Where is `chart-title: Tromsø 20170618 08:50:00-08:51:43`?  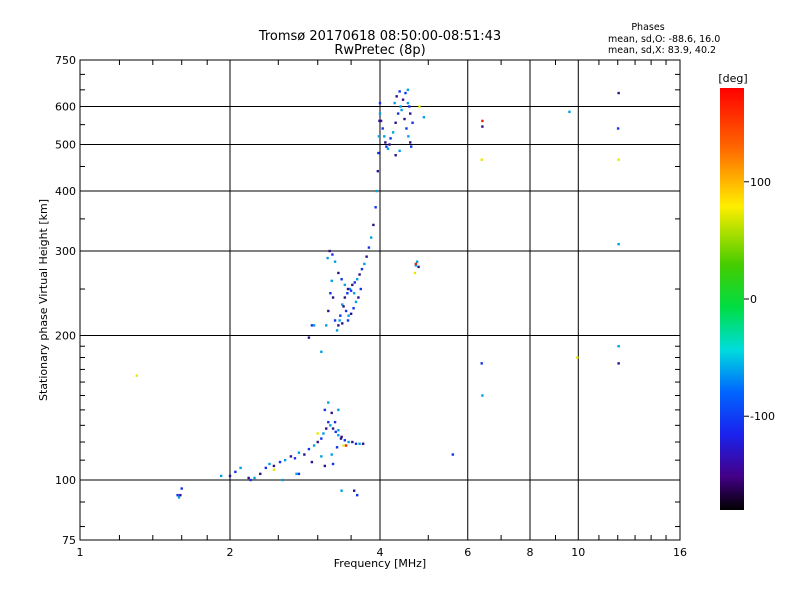 chart-title: Tromsø 20170618 08:50:00-08:51:43 is located at coordinates (379, 36).